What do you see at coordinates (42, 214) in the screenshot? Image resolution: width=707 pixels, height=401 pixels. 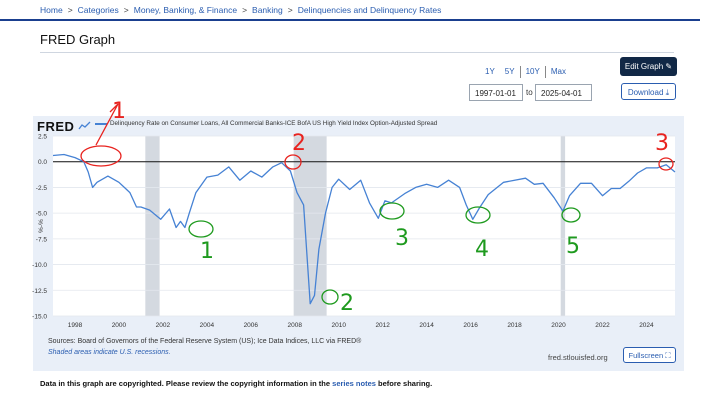 I see `y-tick-label: -5.0` at bounding box center [42, 214].